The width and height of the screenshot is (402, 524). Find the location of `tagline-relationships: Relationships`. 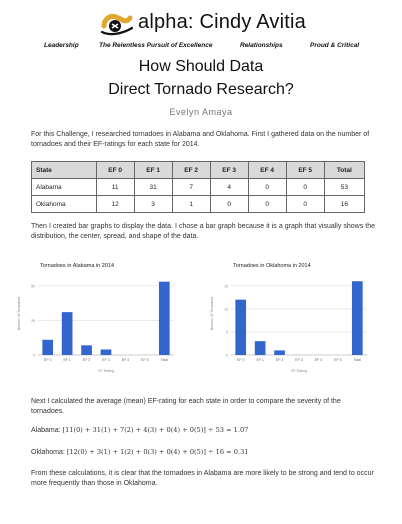

tagline-relationships: Relationships is located at coordinates (261, 45).